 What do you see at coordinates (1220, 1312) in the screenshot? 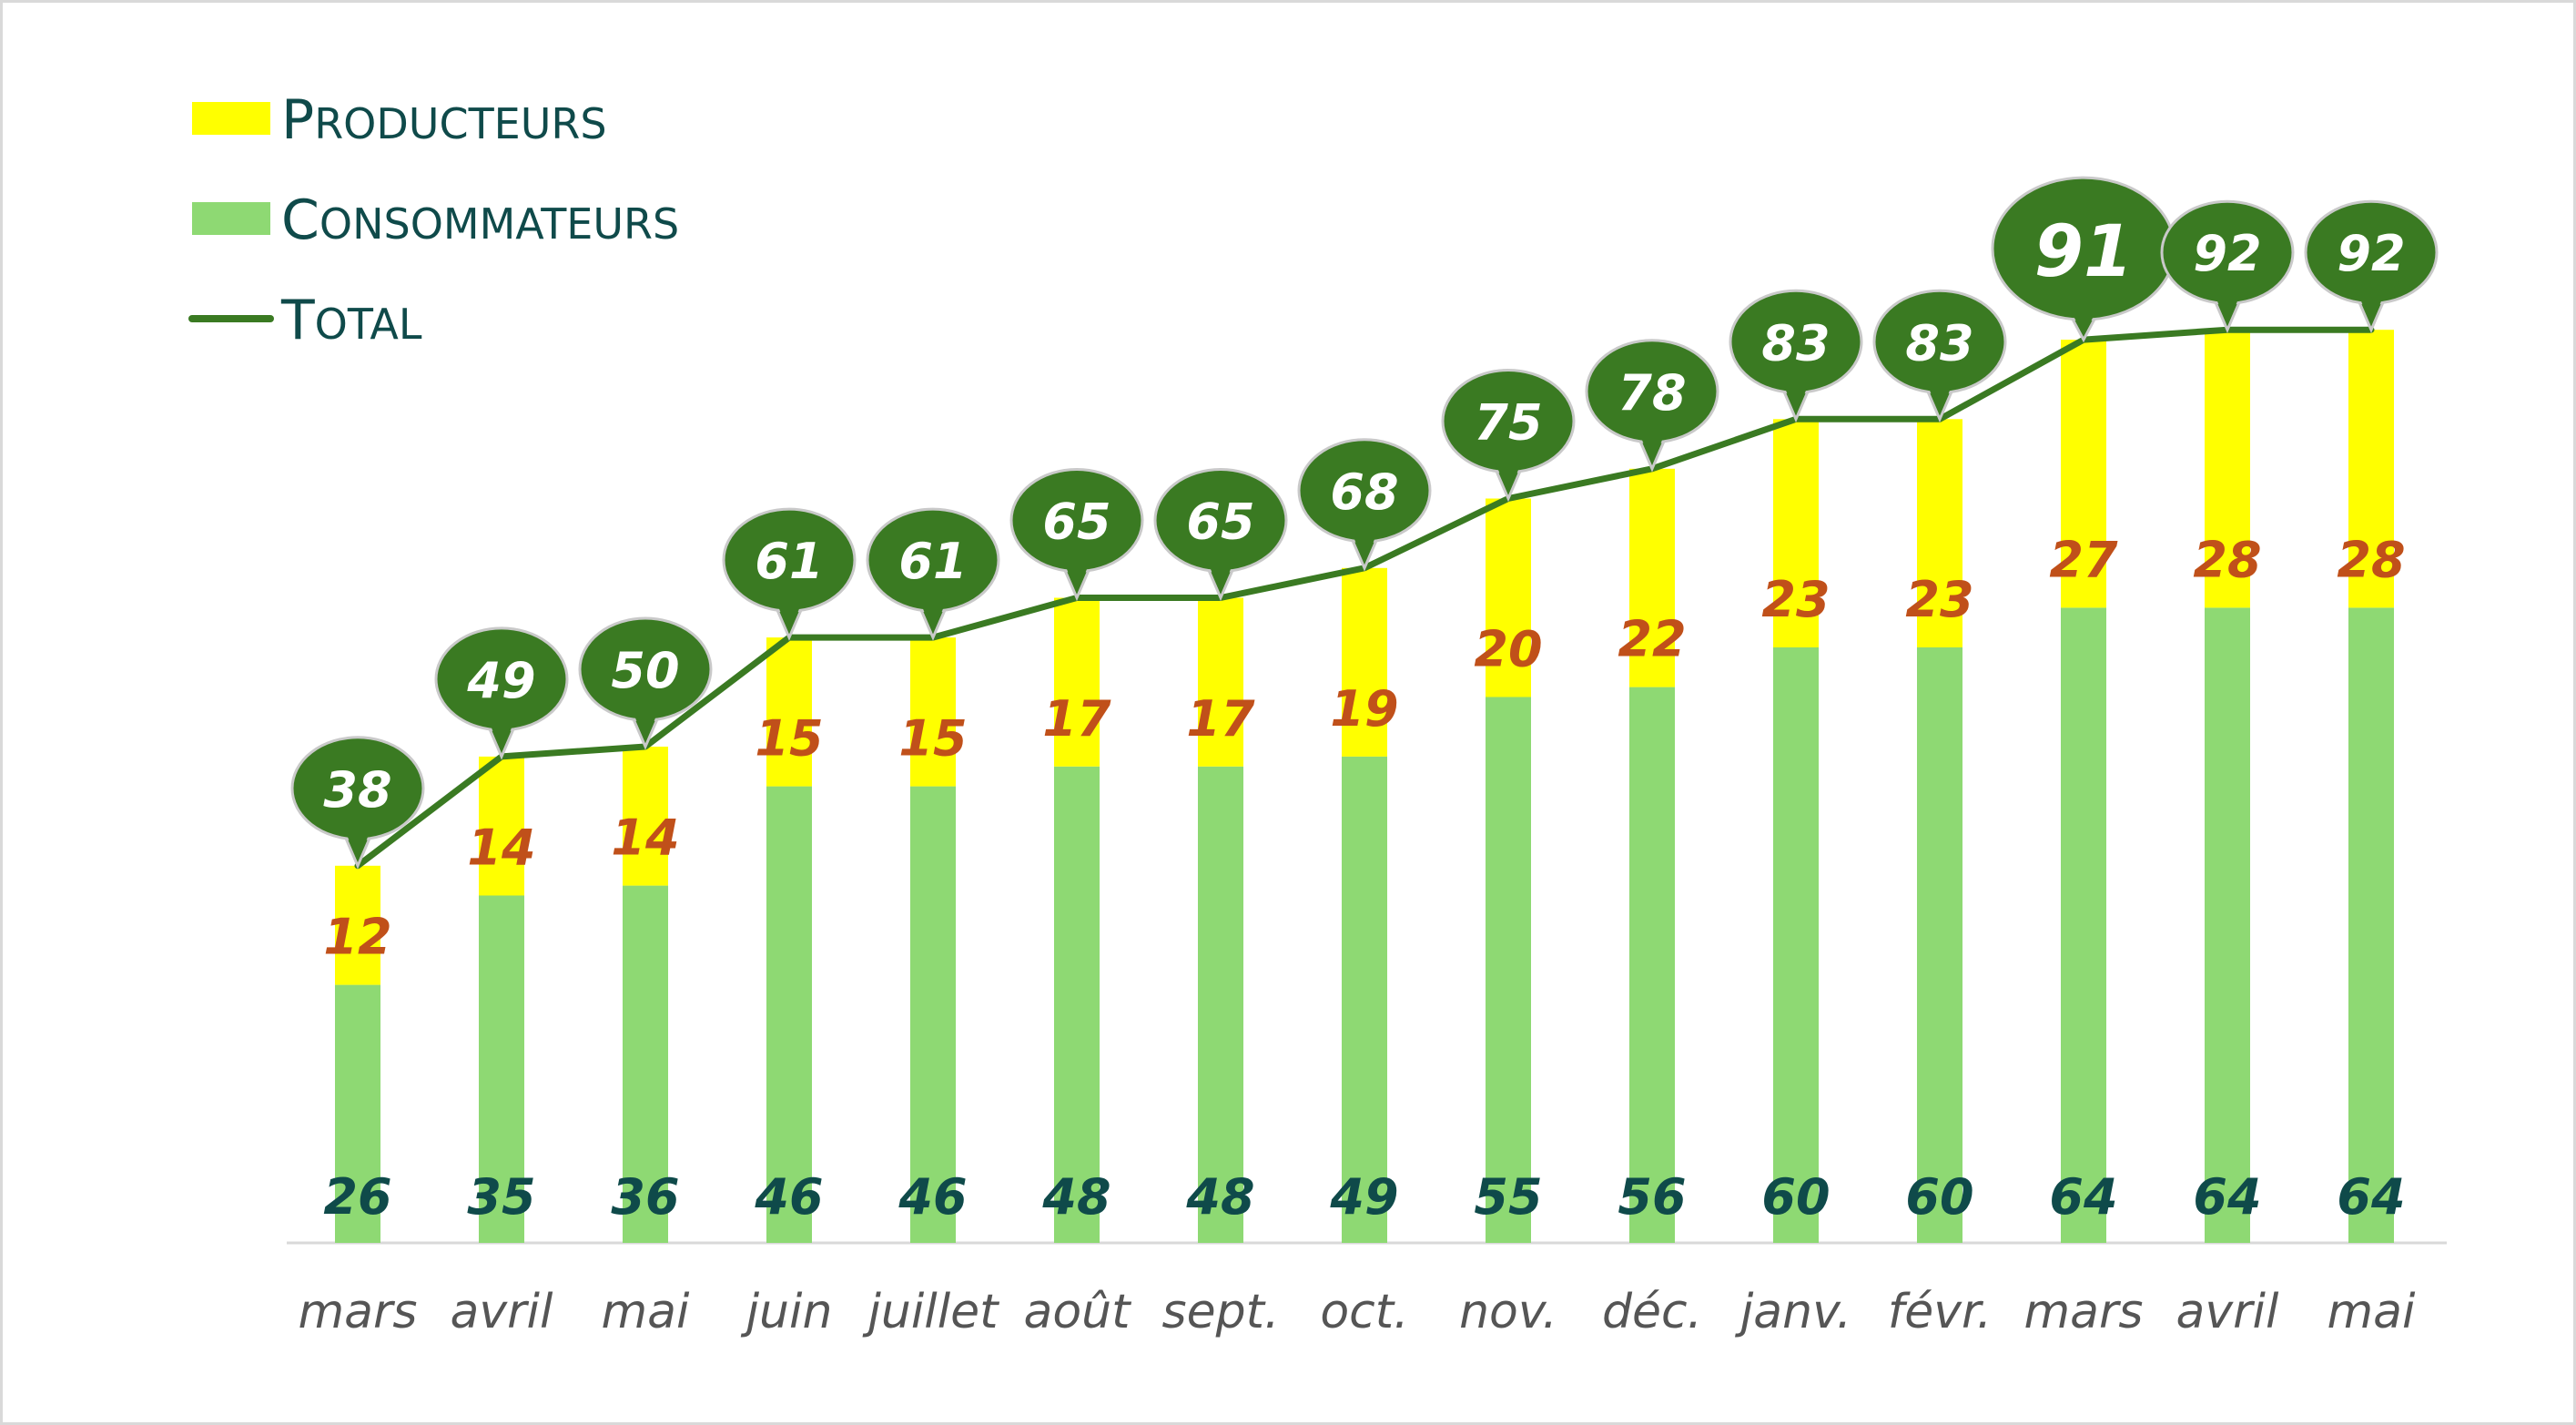
I see `category-label-7: sept.` at bounding box center [1220, 1312].